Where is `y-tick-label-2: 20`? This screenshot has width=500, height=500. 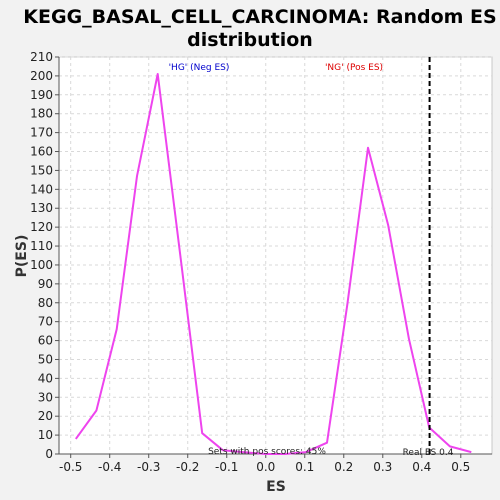 y-tick-label-2: 20 is located at coordinates (45, 416).